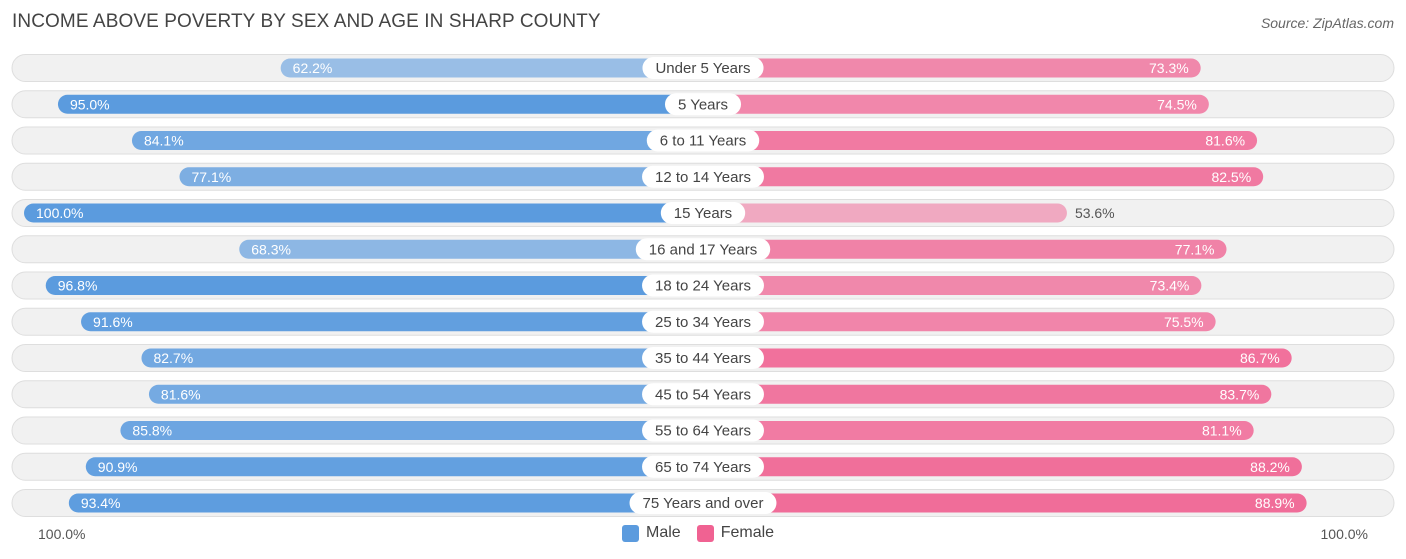 Image resolution: width=1406 pixels, height=559 pixels. Describe the element at coordinates (59, 213) in the screenshot. I see `label-male: 100.0%` at that location.